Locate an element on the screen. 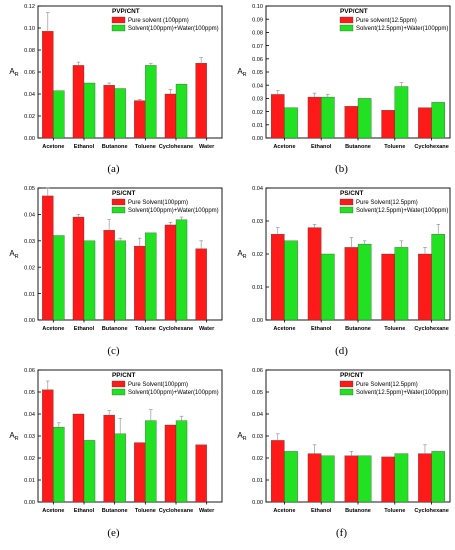 The width and height of the screenshot is (455, 550). chart-title: PS/CNT is located at coordinates (352, 193).